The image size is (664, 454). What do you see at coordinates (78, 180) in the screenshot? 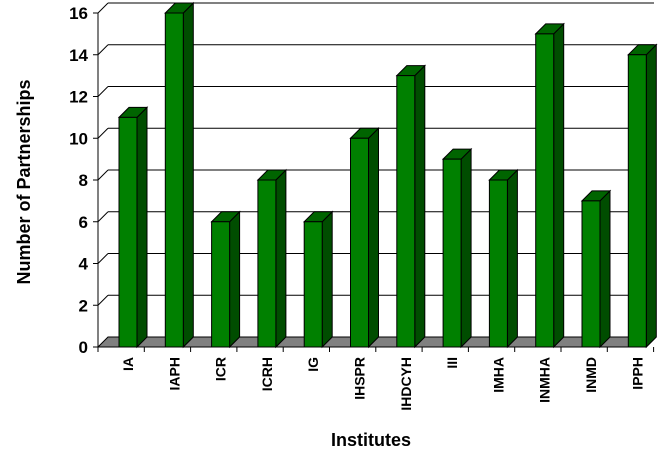
I see `y-tick-labels: 0 2 4 6 8 10 12 14 16` at bounding box center [78, 180].